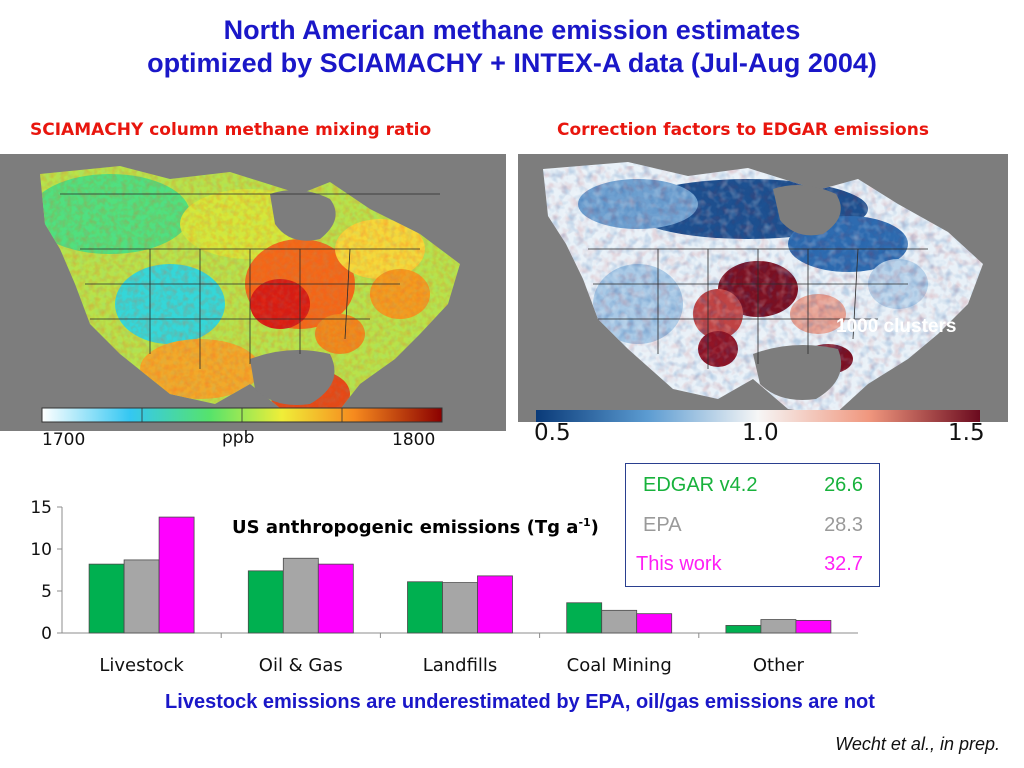  I want to click on y-tick-label: 15, so click(41, 508).